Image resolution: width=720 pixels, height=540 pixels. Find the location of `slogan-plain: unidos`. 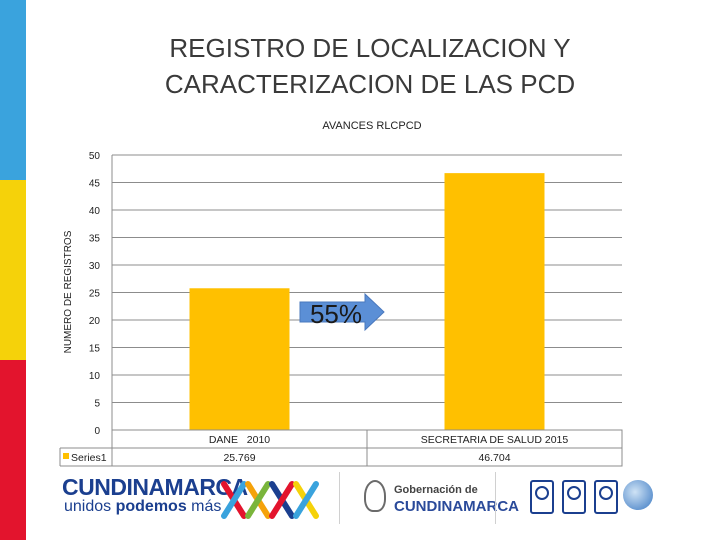

slogan-plain: unidos is located at coordinates (90, 506).